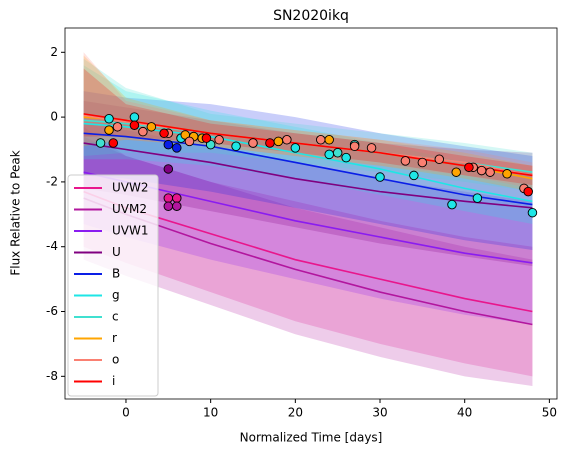 Image resolution: width=570 pixels, height=459 pixels. Describe the element at coordinates (52, 376) in the screenshot. I see `y-tick-label: -8` at that location.